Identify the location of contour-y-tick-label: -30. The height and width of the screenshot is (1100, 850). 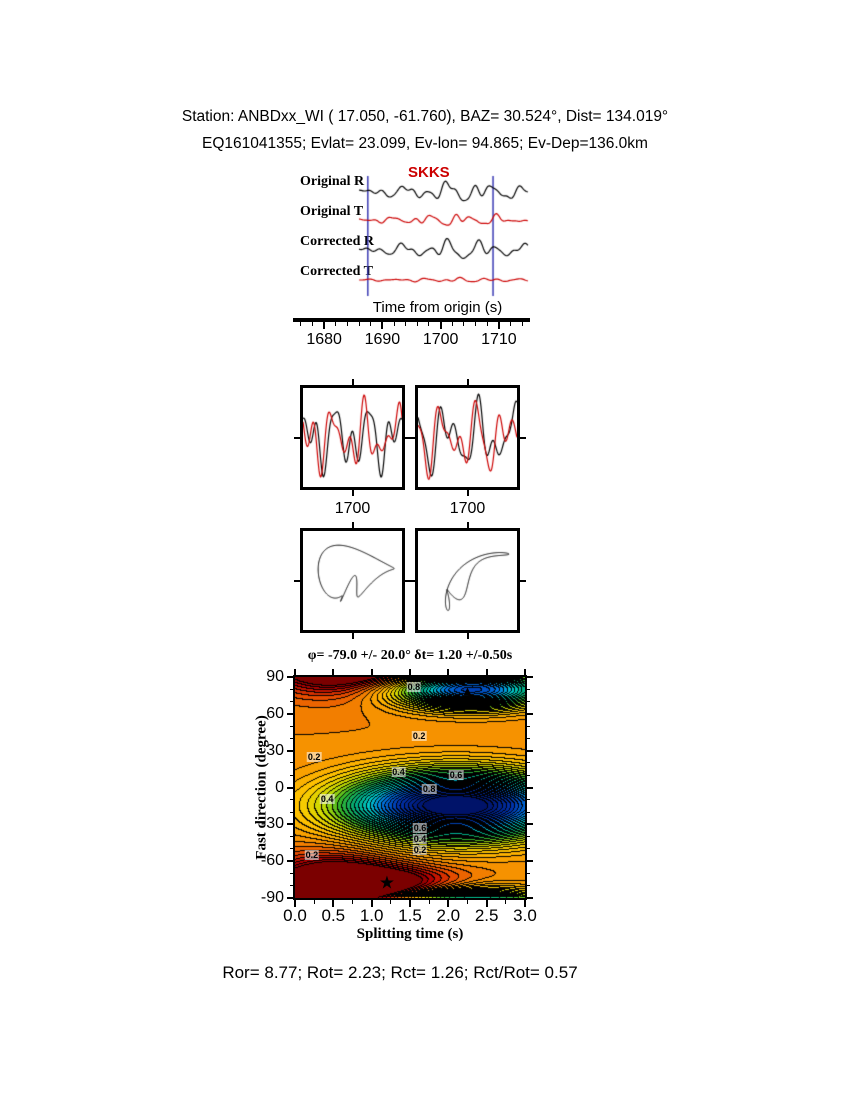
(272, 824).